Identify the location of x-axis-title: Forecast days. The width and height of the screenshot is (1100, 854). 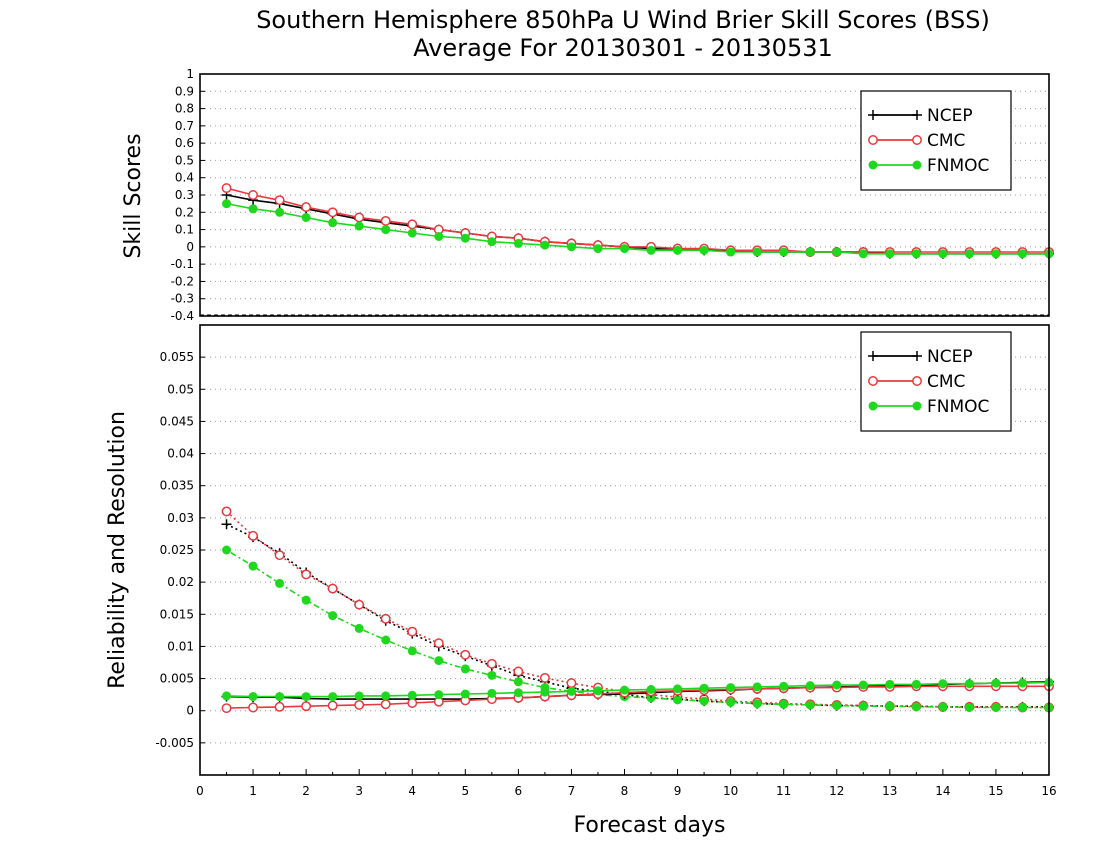
(649, 825).